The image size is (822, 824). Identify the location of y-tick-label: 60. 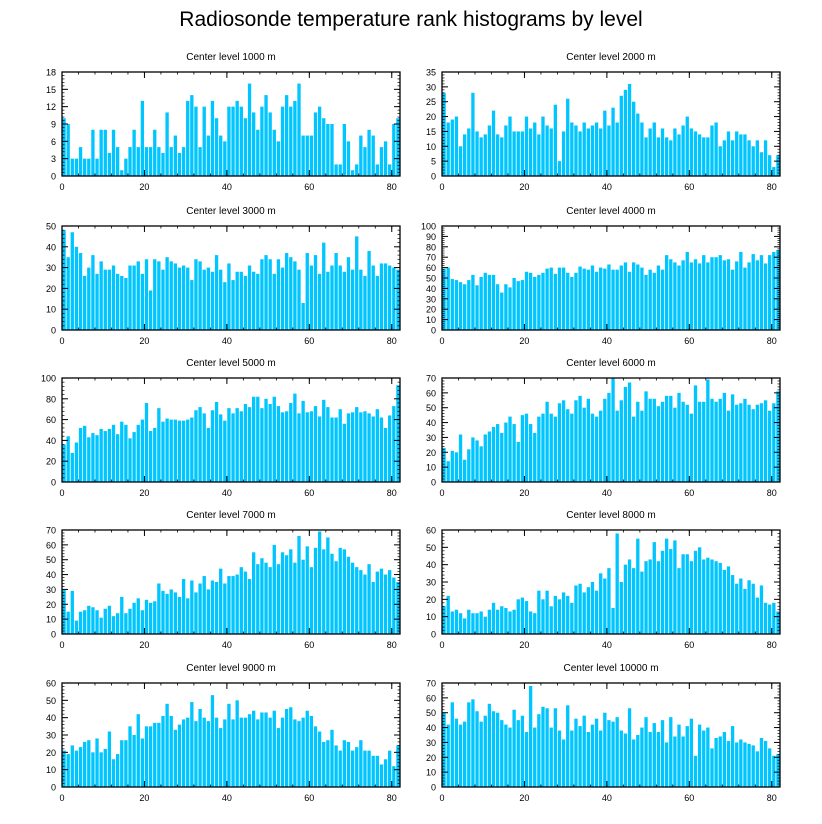
(51, 684).